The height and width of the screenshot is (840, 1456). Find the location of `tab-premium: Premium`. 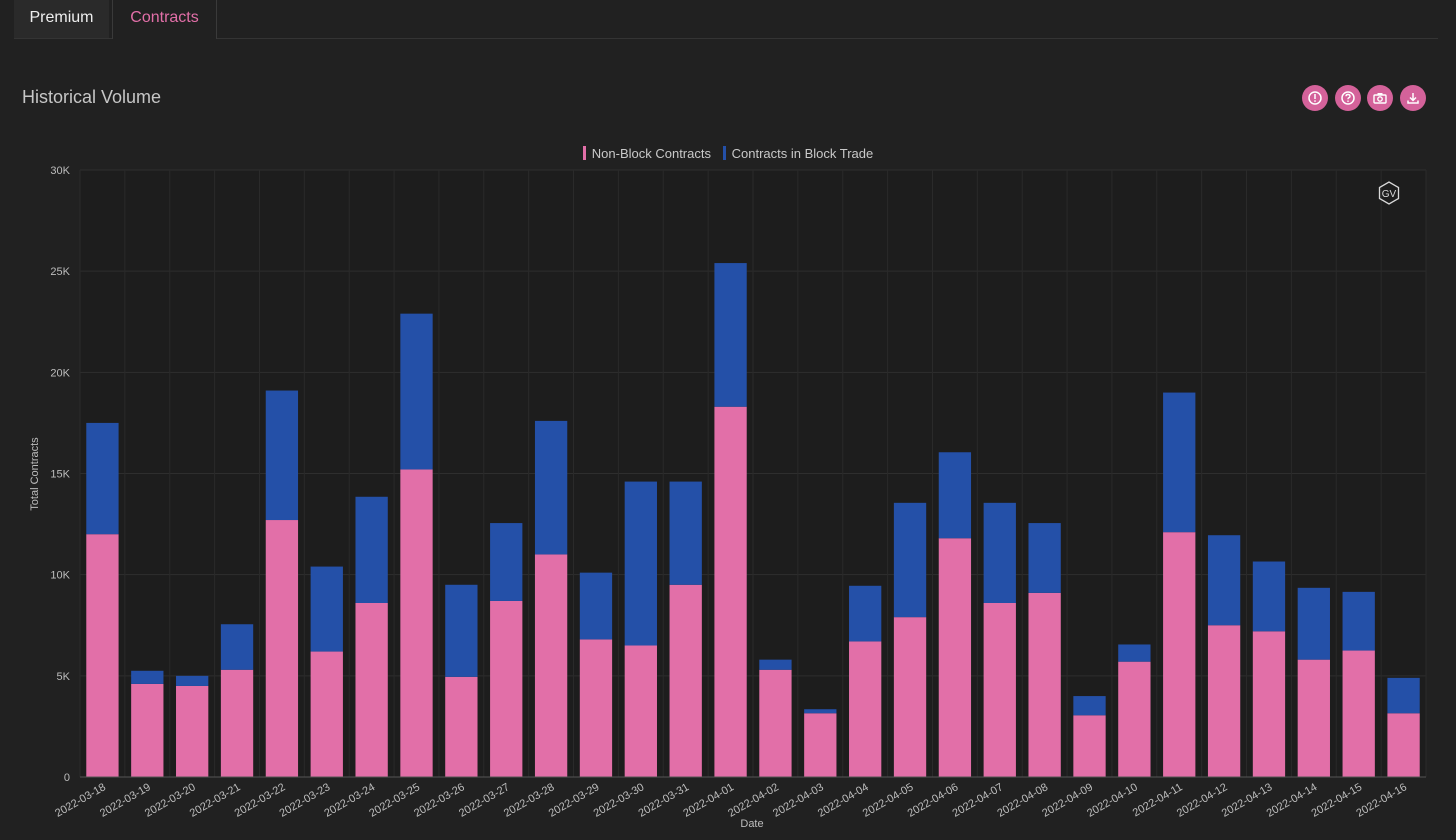

tab-premium: Premium is located at coordinates (61, 19).